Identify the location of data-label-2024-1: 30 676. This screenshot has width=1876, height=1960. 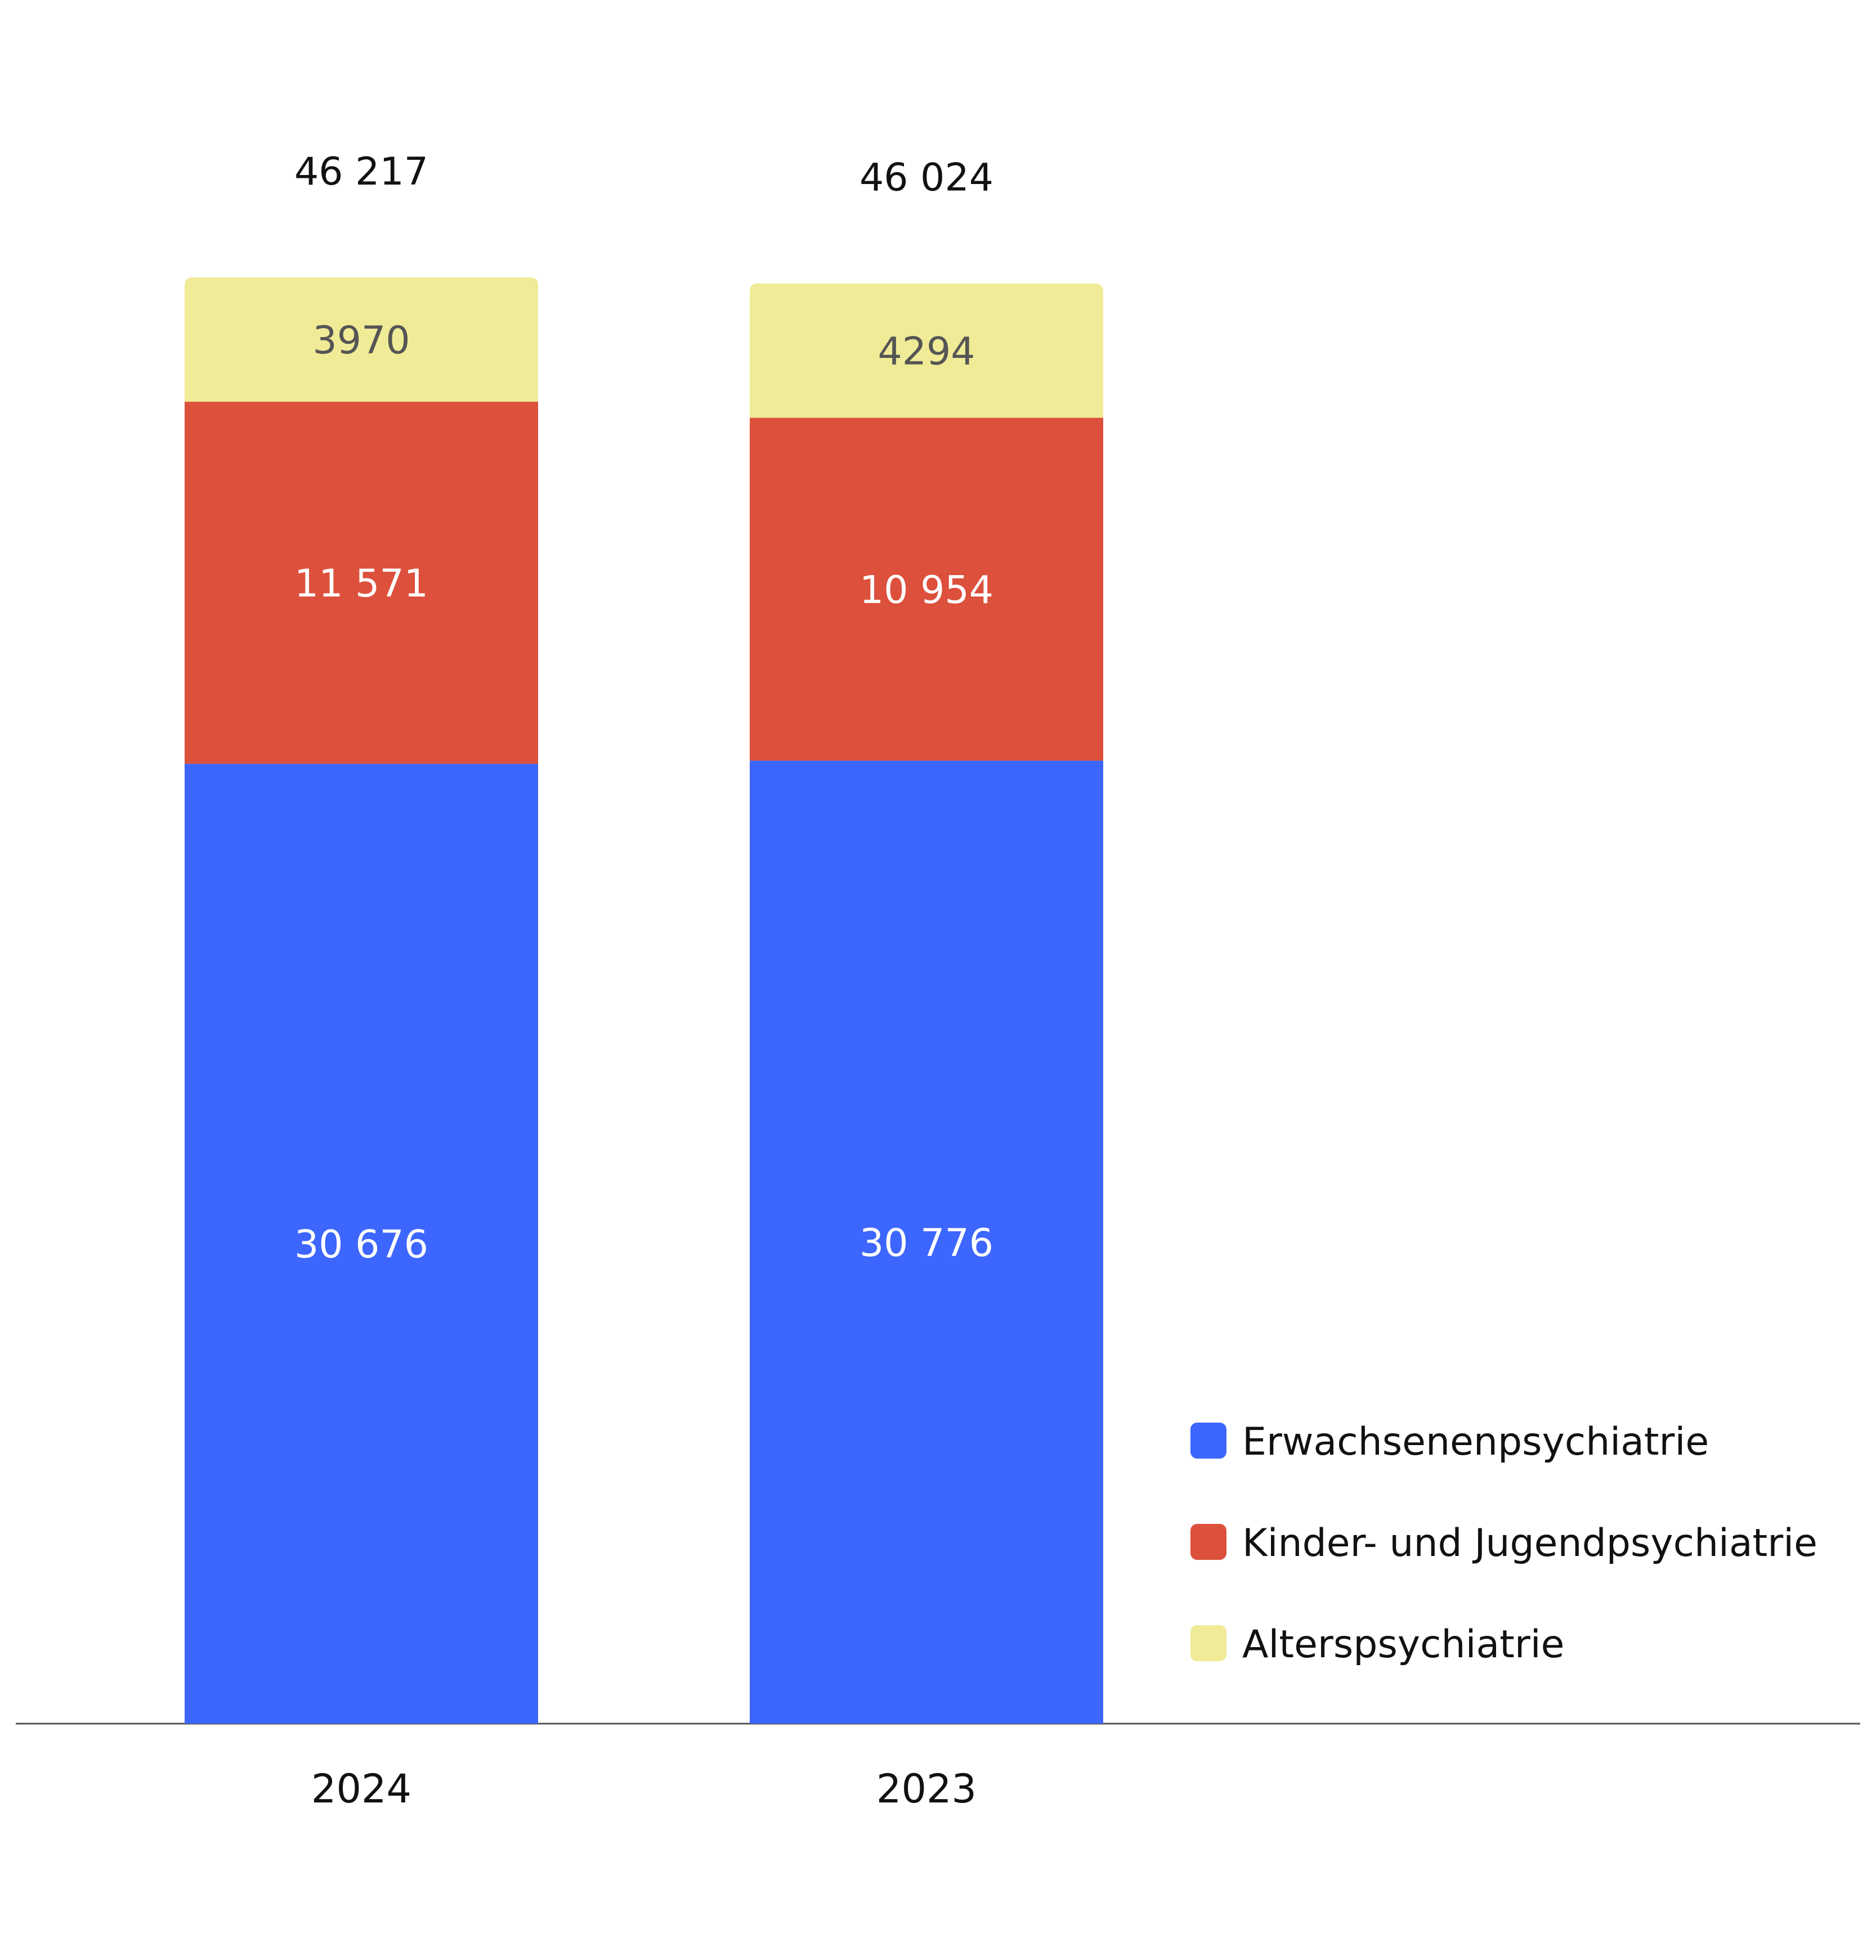
(361, 1245).